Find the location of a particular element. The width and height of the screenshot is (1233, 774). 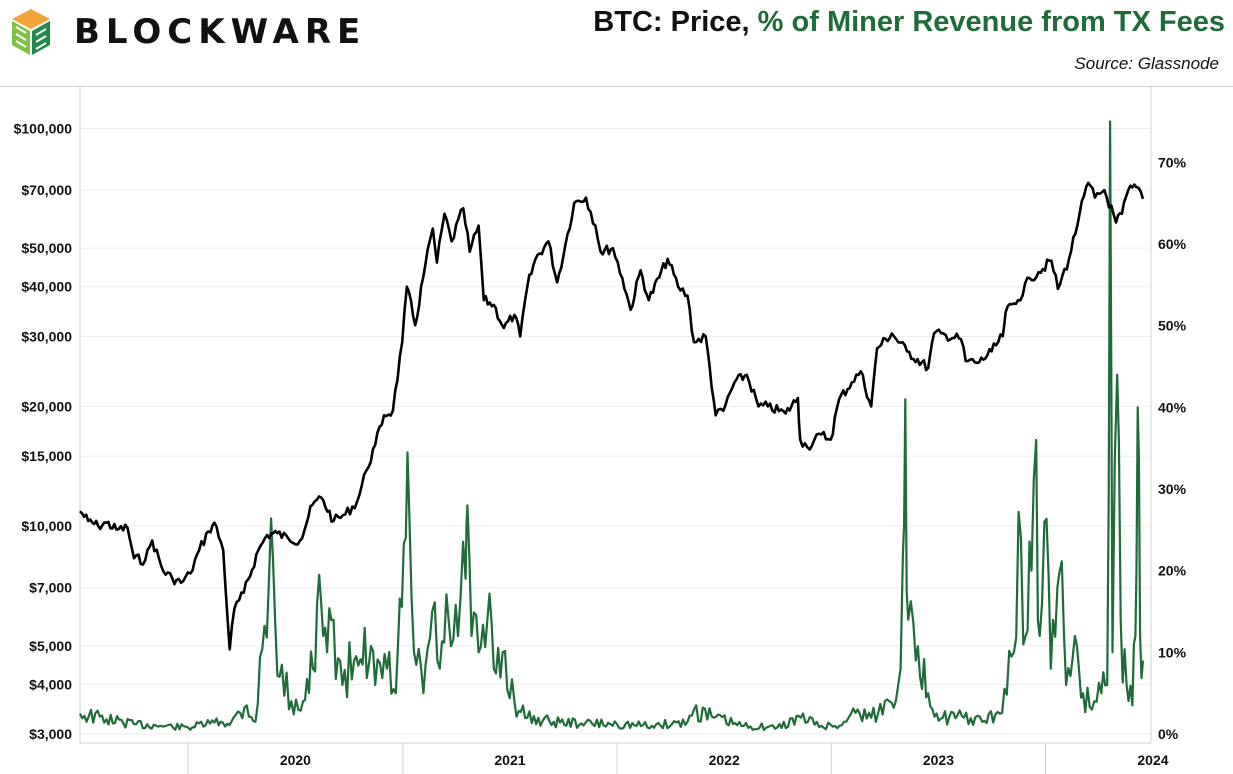

chart-title-price: BTC: Price, is located at coordinates (671, 22).